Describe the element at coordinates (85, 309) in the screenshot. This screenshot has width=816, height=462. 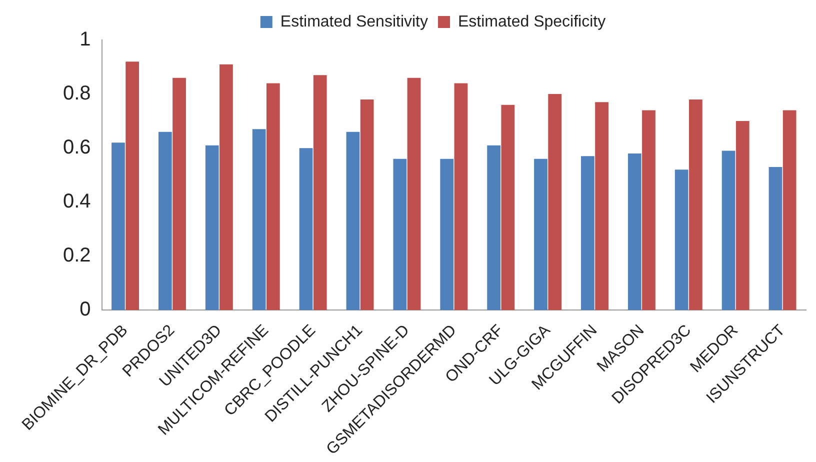
I see `y-tick-label: 0` at that location.